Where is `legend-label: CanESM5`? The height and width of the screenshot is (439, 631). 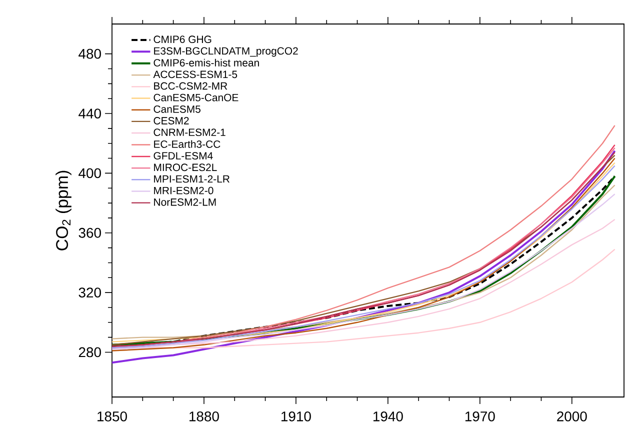
legend-label: CanESM5 is located at coordinates (177, 109).